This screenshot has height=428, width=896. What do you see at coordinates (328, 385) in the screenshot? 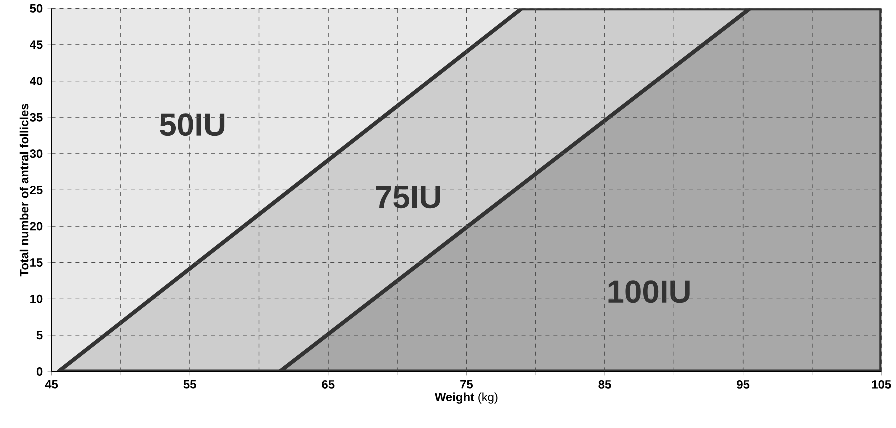
I see `x-tick-label: 65` at bounding box center [328, 385].